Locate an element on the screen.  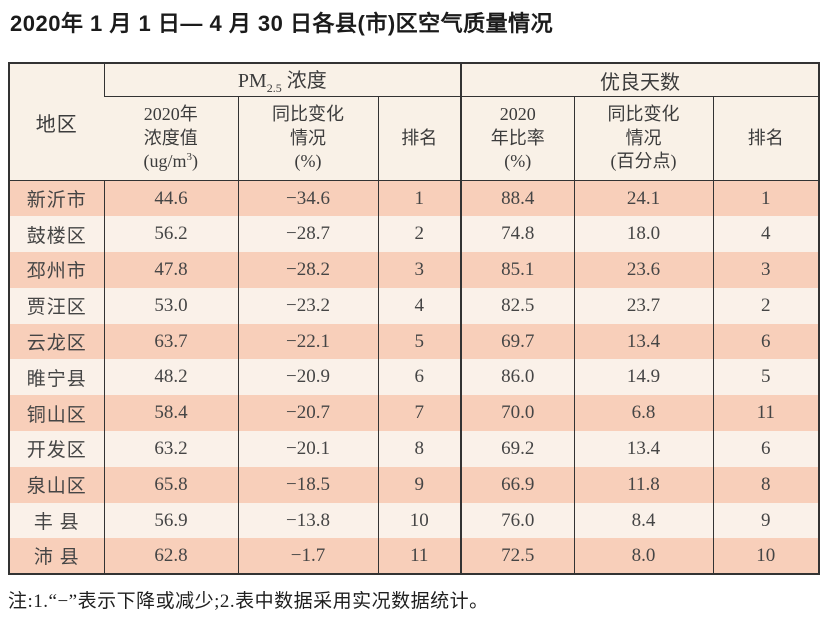
column-group-good-days: 优良天数 is located at coordinates (640, 80).